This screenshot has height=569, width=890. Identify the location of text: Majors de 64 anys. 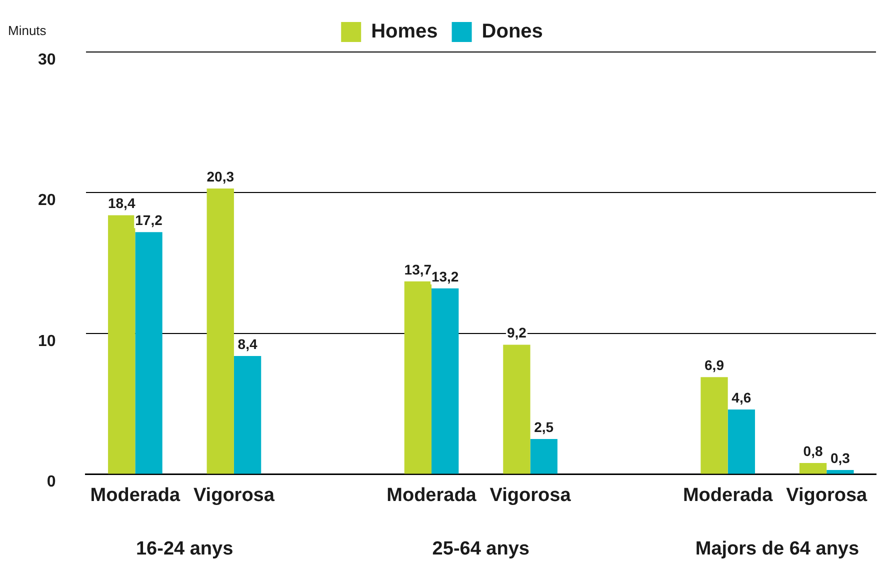
(777, 549).